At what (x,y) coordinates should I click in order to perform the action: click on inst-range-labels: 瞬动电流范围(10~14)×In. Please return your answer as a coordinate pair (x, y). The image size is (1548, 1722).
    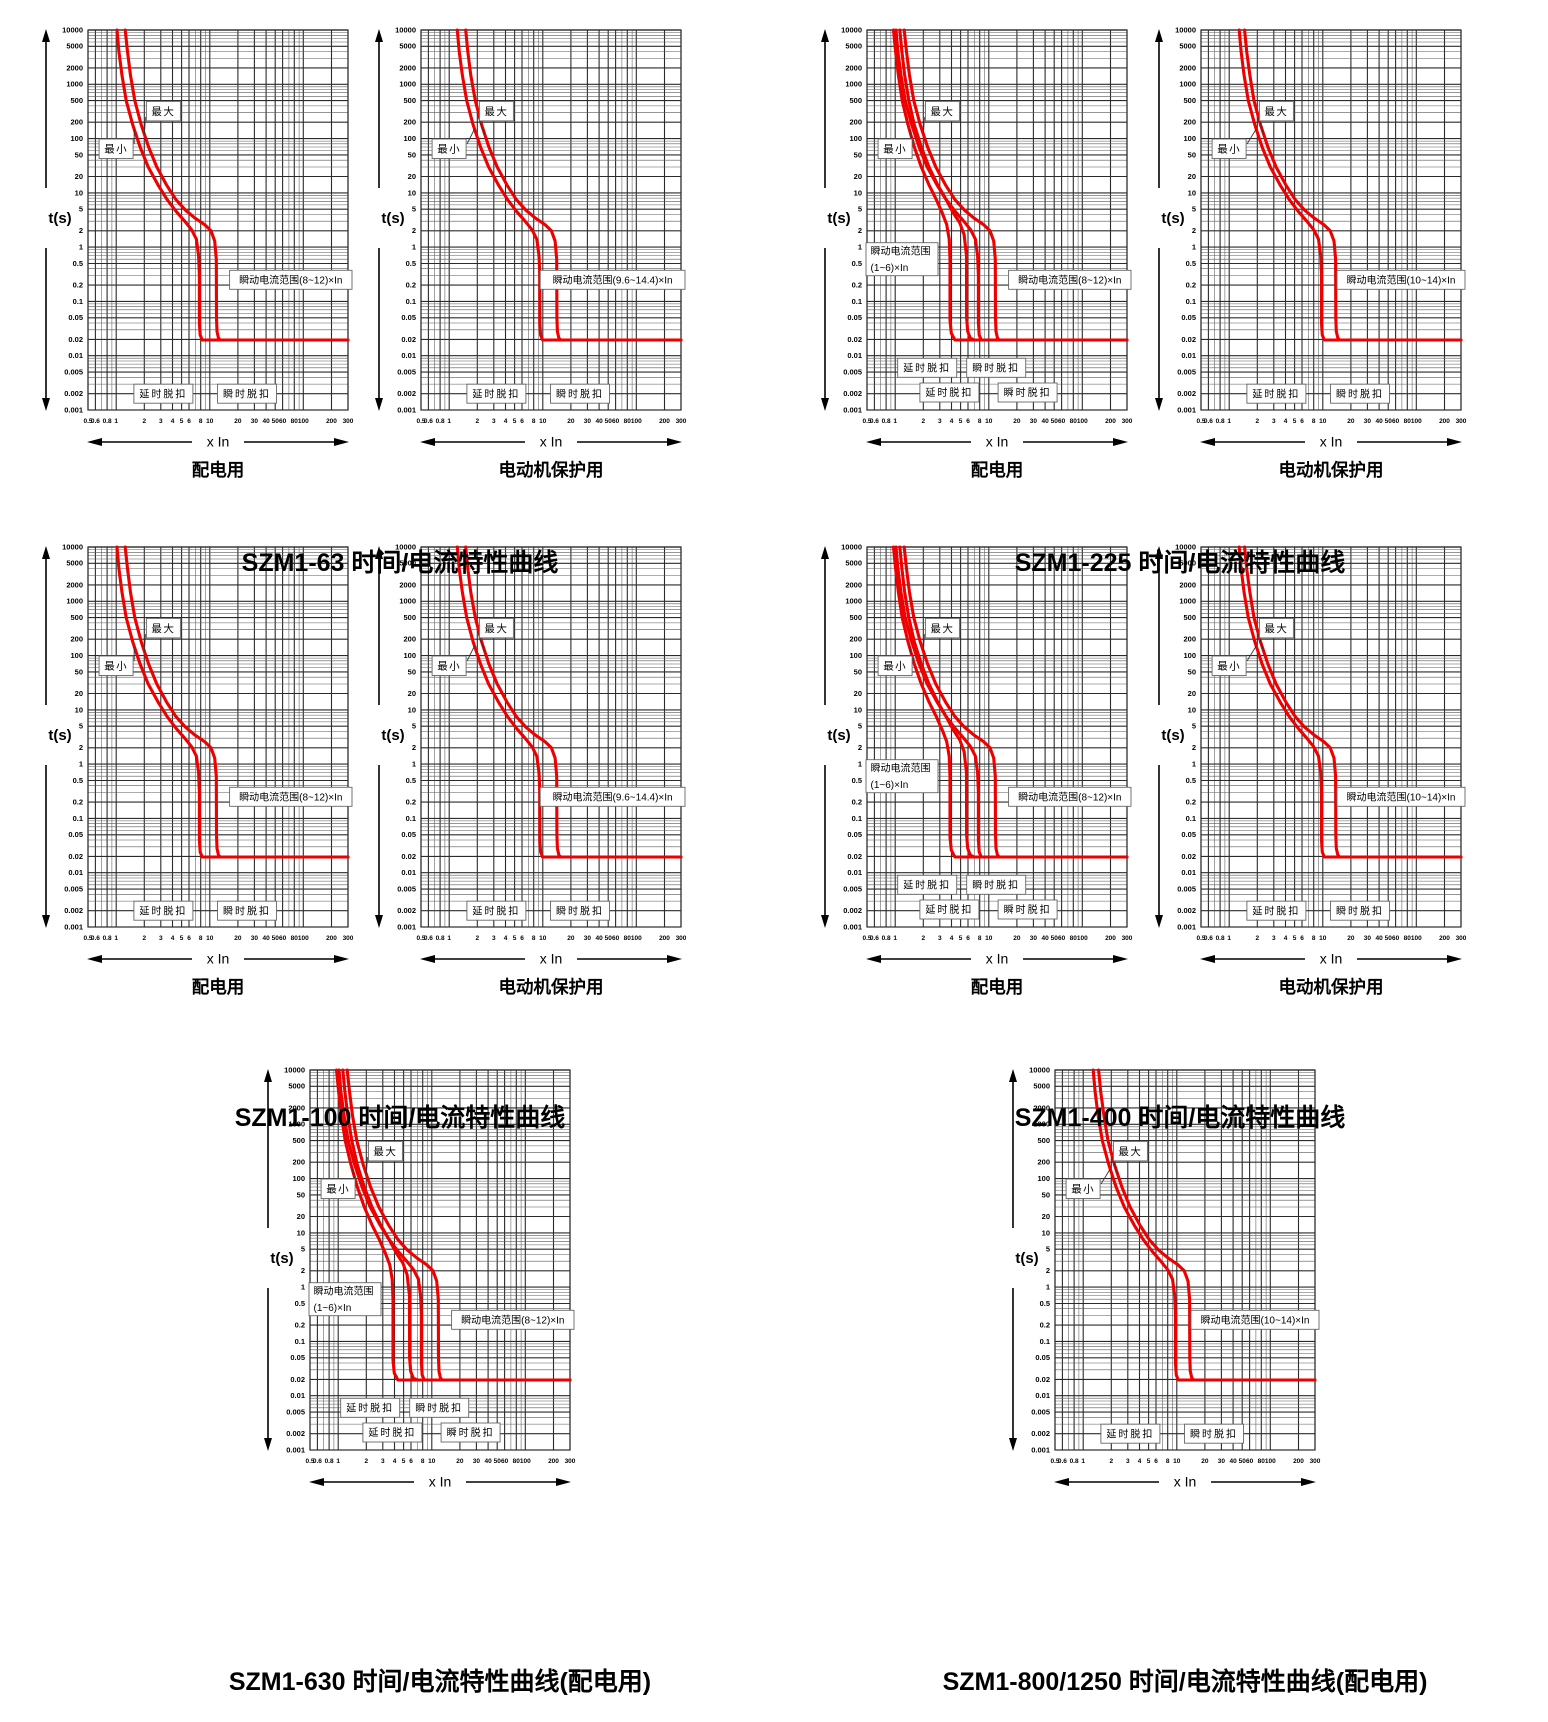
    Looking at the image, I should click on (1401, 796).